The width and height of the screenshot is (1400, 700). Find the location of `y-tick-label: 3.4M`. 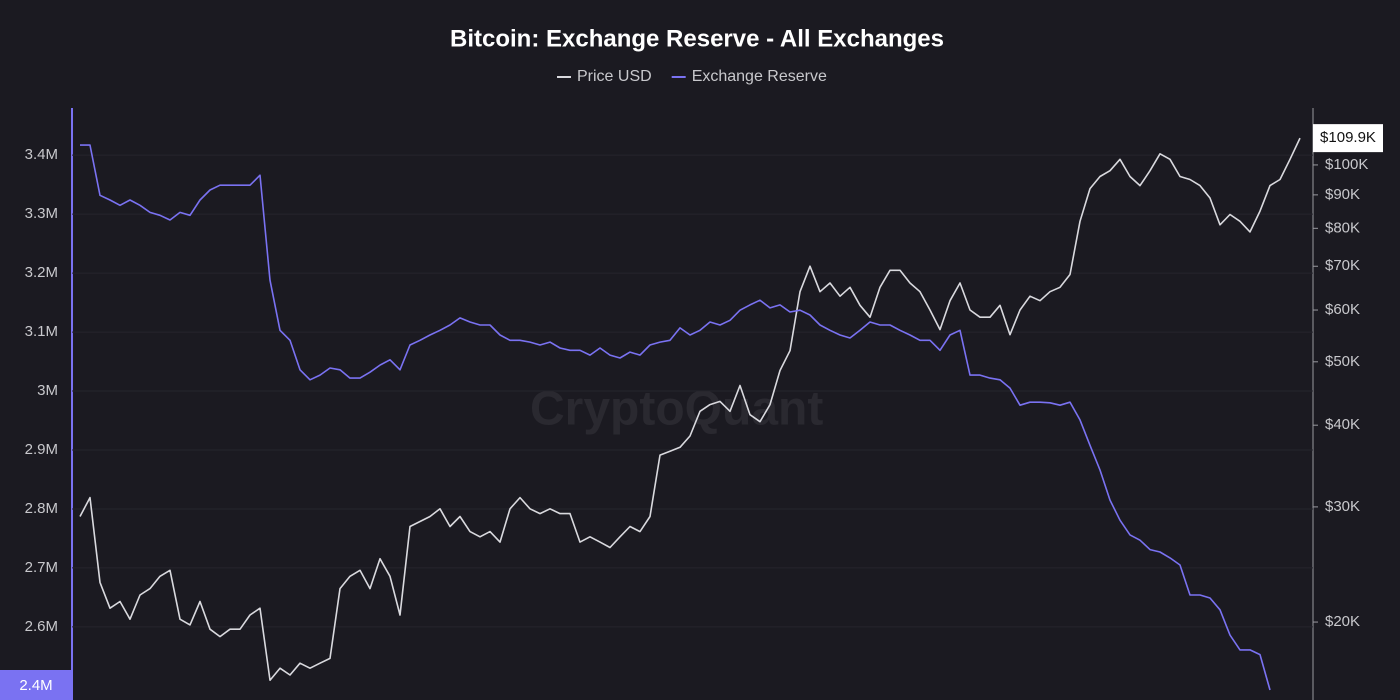

y-tick-label: 3.4M is located at coordinates (41, 154).